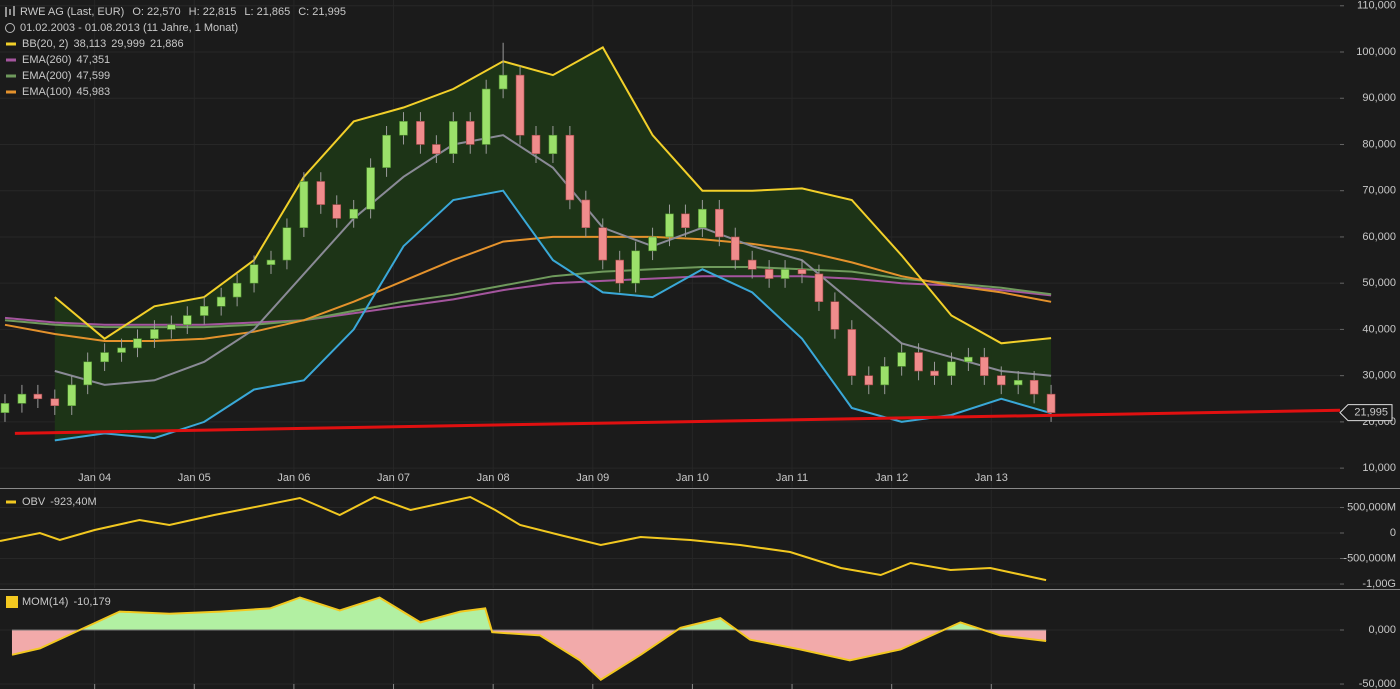 This screenshot has height=689, width=1400. What do you see at coordinates (692, 478) in the screenshot?
I see `x-tick-label: Jan 10` at bounding box center [692, 478].